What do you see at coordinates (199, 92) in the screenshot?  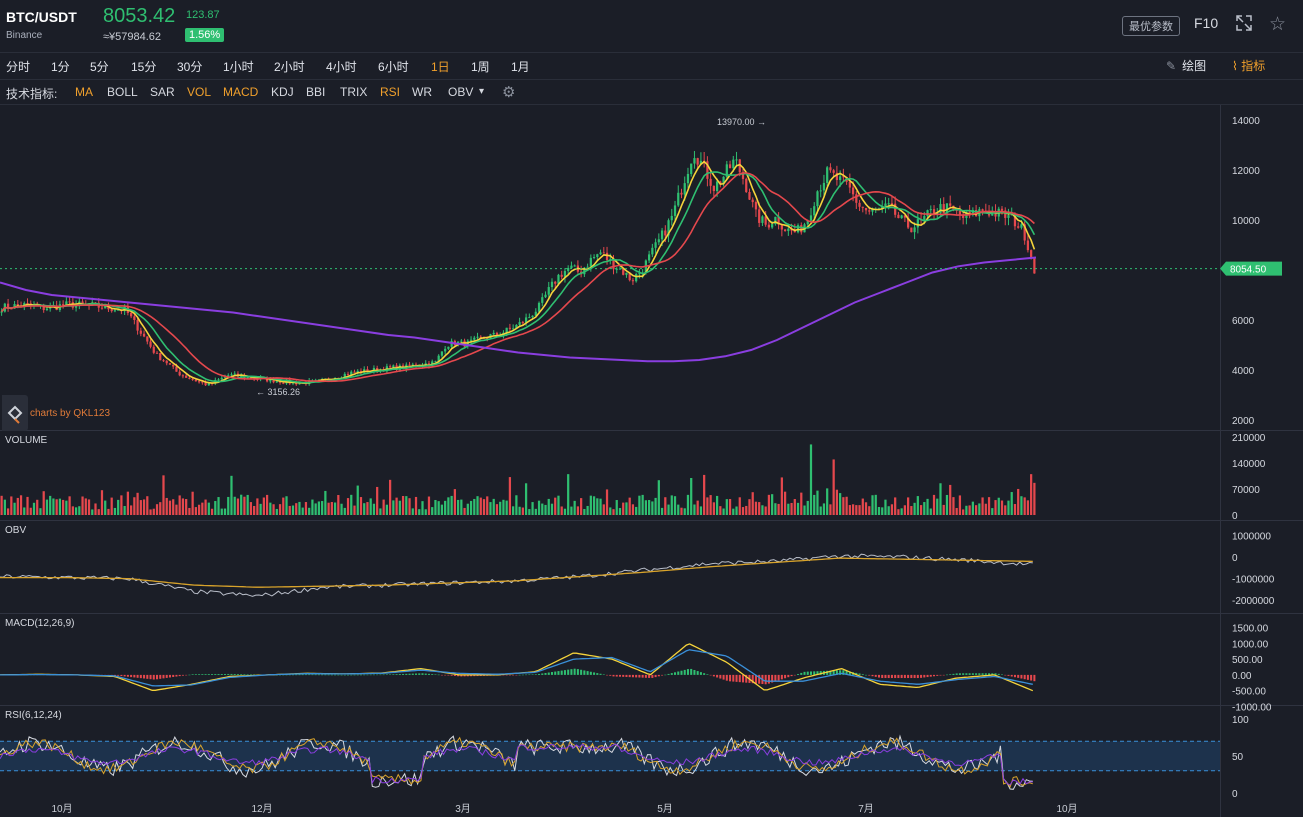 I see `indicator-vol: VOL` at bounding box center [199, 92].